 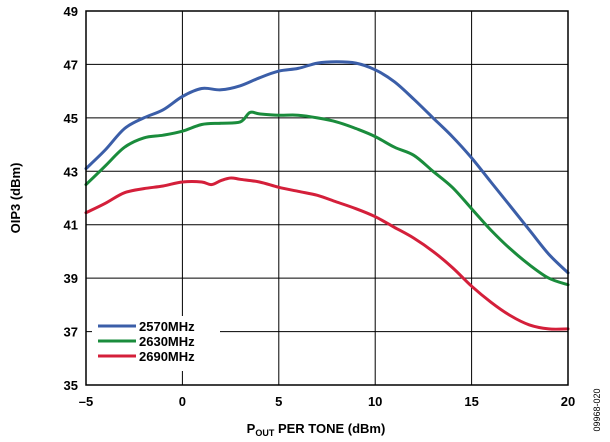 I want to click on legend-label: 2630MHz, so click(x=167, y=341).